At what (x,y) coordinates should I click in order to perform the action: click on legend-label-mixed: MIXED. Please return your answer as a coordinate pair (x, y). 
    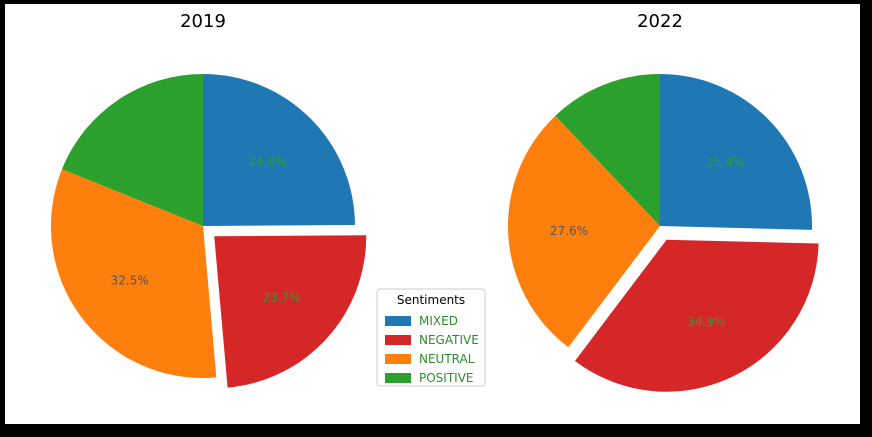
    Looking at the image, I should click on (438, 321).